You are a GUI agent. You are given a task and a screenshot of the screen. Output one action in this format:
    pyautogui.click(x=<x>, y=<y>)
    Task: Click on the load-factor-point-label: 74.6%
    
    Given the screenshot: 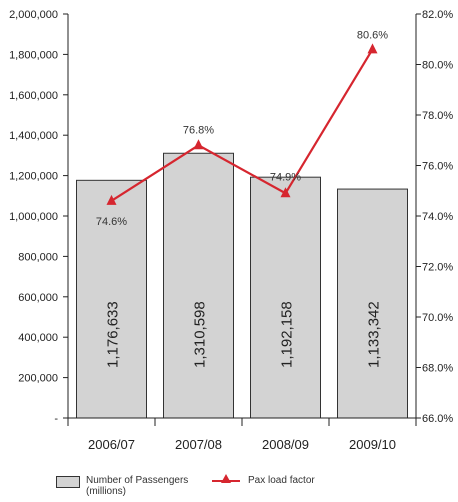 What is the action you would take?
    pyautogui.click(x=111, y=222)
    